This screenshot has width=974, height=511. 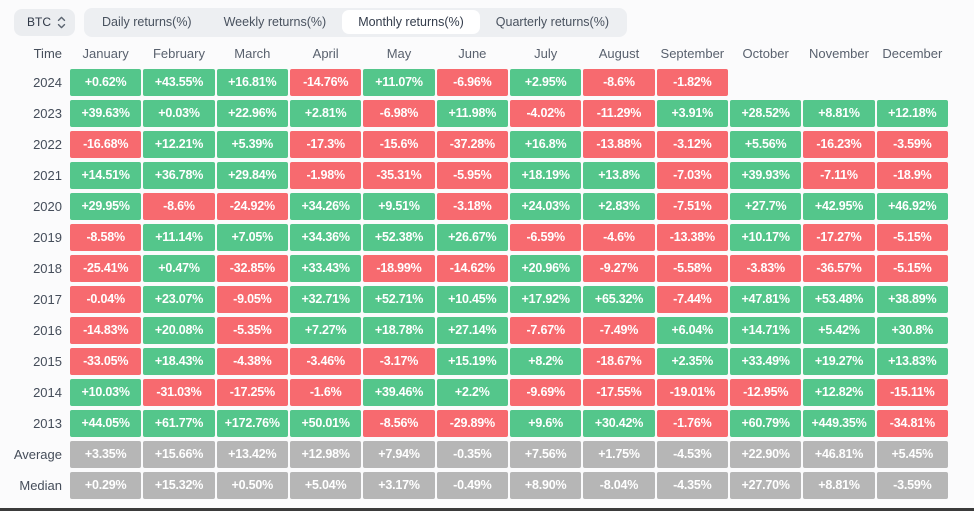 I want to click on return-cell: -3.46%, so click(x=326, y=361).